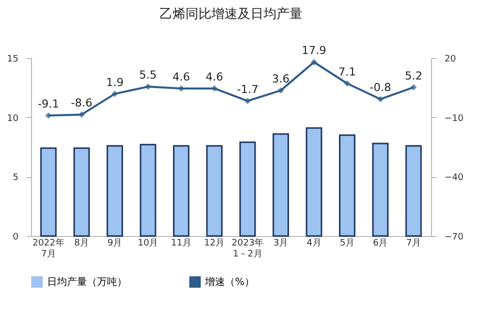 Image resolution: width=499 pixels, height=309 pixels. Describe the element at coordinates (454, 178) in the screenshot. I see `y2-tick-label: −40` at that location.